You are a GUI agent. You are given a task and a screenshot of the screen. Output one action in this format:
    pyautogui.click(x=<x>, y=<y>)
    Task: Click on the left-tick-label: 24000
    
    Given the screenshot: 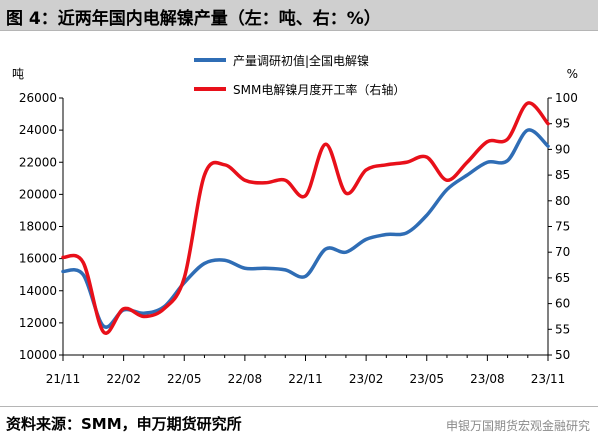 What is the action you would take?
    pyautogui.click(x=38, y=130)
    